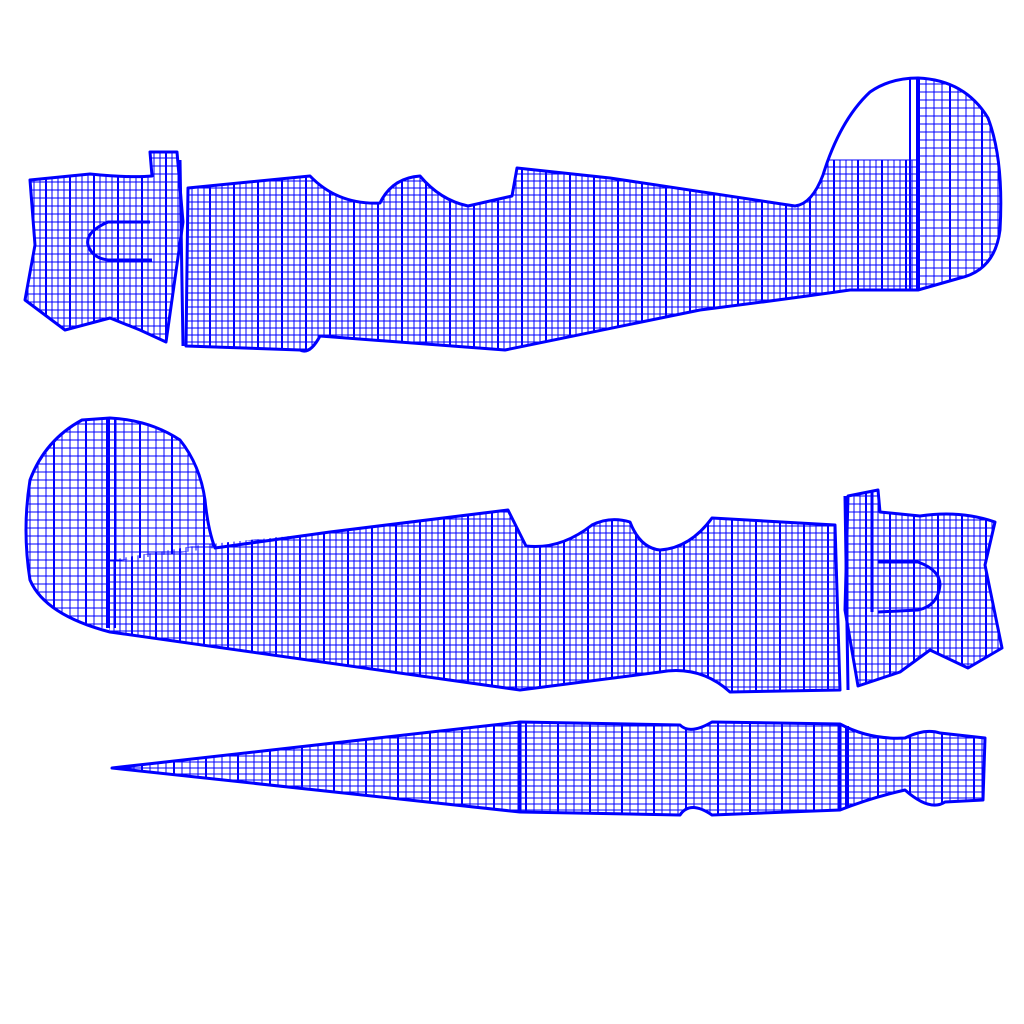  What do you see at coordinates (475, 601) in the screenshot?
I see `island-fuselage-left-body-mesh` at bounding box center [475, 601].